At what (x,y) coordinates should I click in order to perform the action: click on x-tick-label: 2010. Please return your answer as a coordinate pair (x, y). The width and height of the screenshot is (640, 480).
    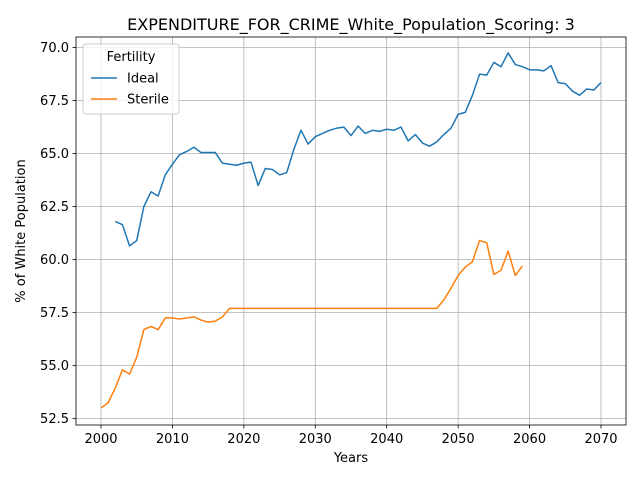
    Looking at the image, I should click on (172, 439).